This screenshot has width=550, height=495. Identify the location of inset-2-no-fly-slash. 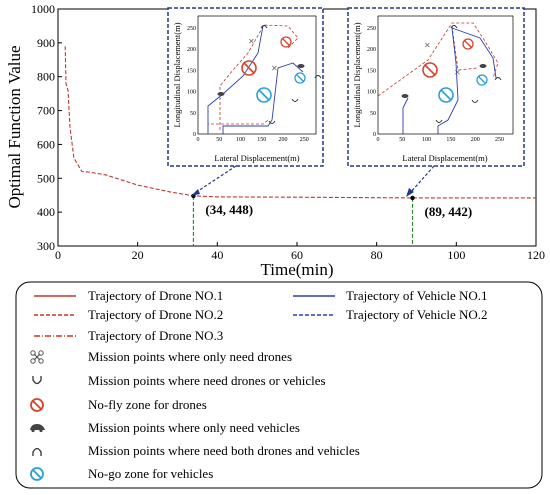
(430, 70).